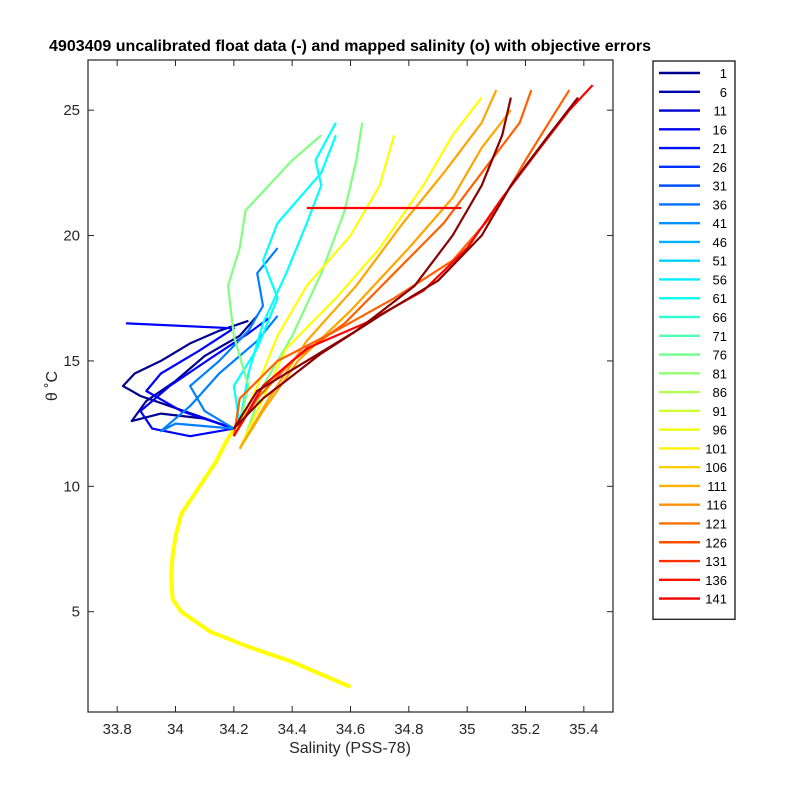  I want to click on legend-label-71: 71, so click(720, 336).